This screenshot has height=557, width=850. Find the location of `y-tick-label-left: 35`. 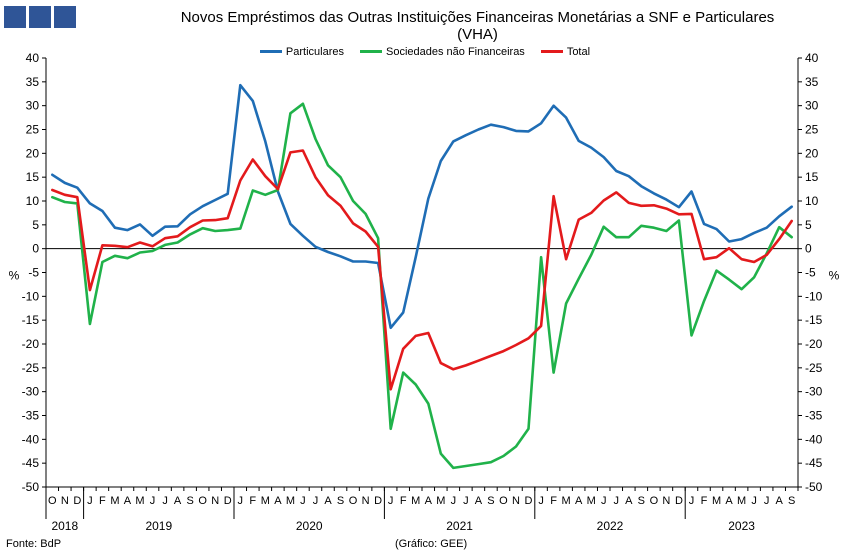

y-tick-label-left: 35 is located at coordinates (33, 82).